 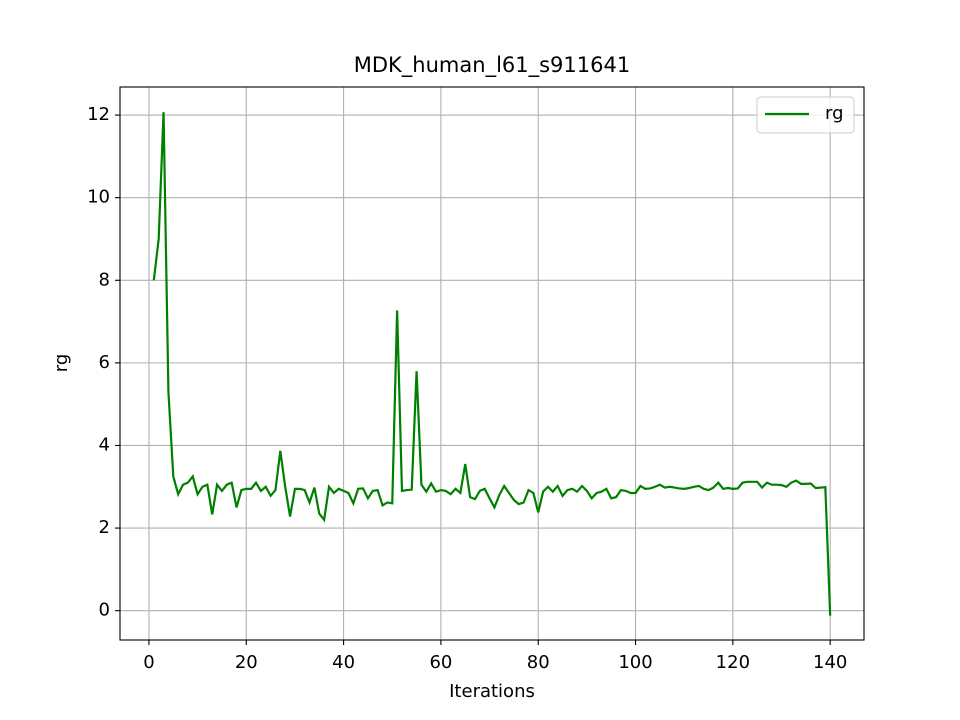 What do you see at coordinates (104, 527) in the screenshot?
I see `y-tick-label: 2` at bounding box center [104, 527].